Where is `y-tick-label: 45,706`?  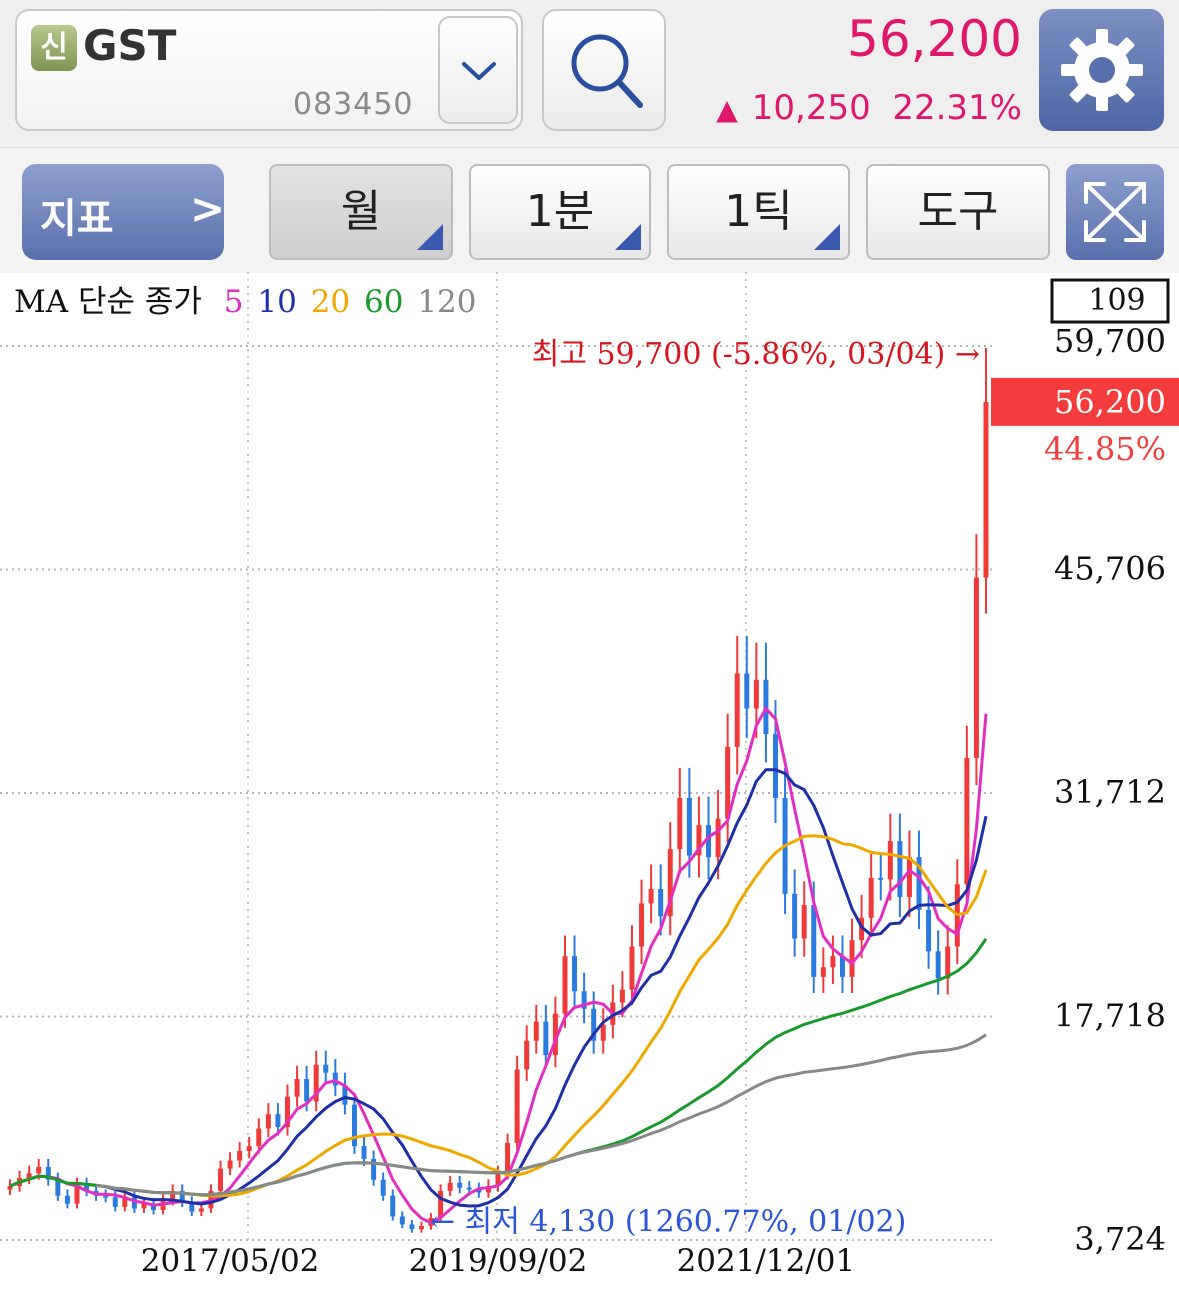
y-tick-label: 45,706 is located at coordinates (1110, 569).